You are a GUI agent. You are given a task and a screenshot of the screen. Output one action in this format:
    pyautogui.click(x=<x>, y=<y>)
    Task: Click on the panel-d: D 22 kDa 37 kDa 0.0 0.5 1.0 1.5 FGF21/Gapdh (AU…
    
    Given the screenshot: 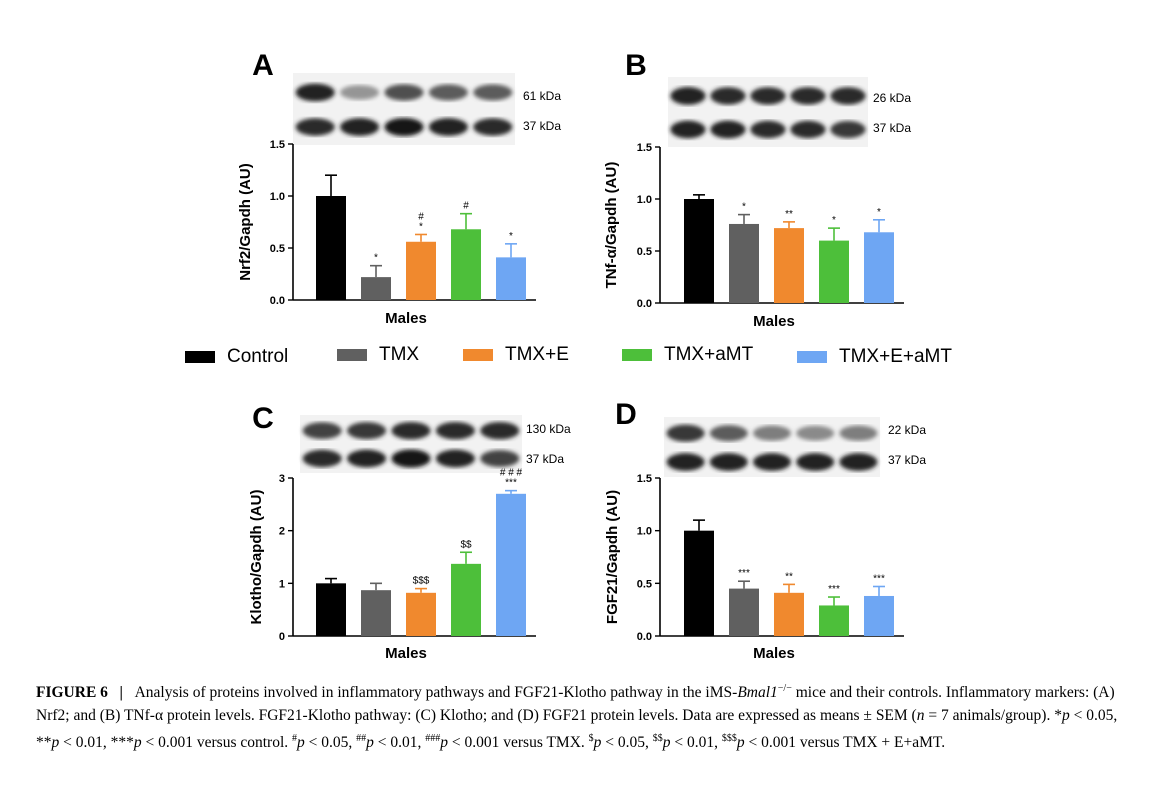 What is the action you would take?
    pyautogui.click(x=765, y=530)
    